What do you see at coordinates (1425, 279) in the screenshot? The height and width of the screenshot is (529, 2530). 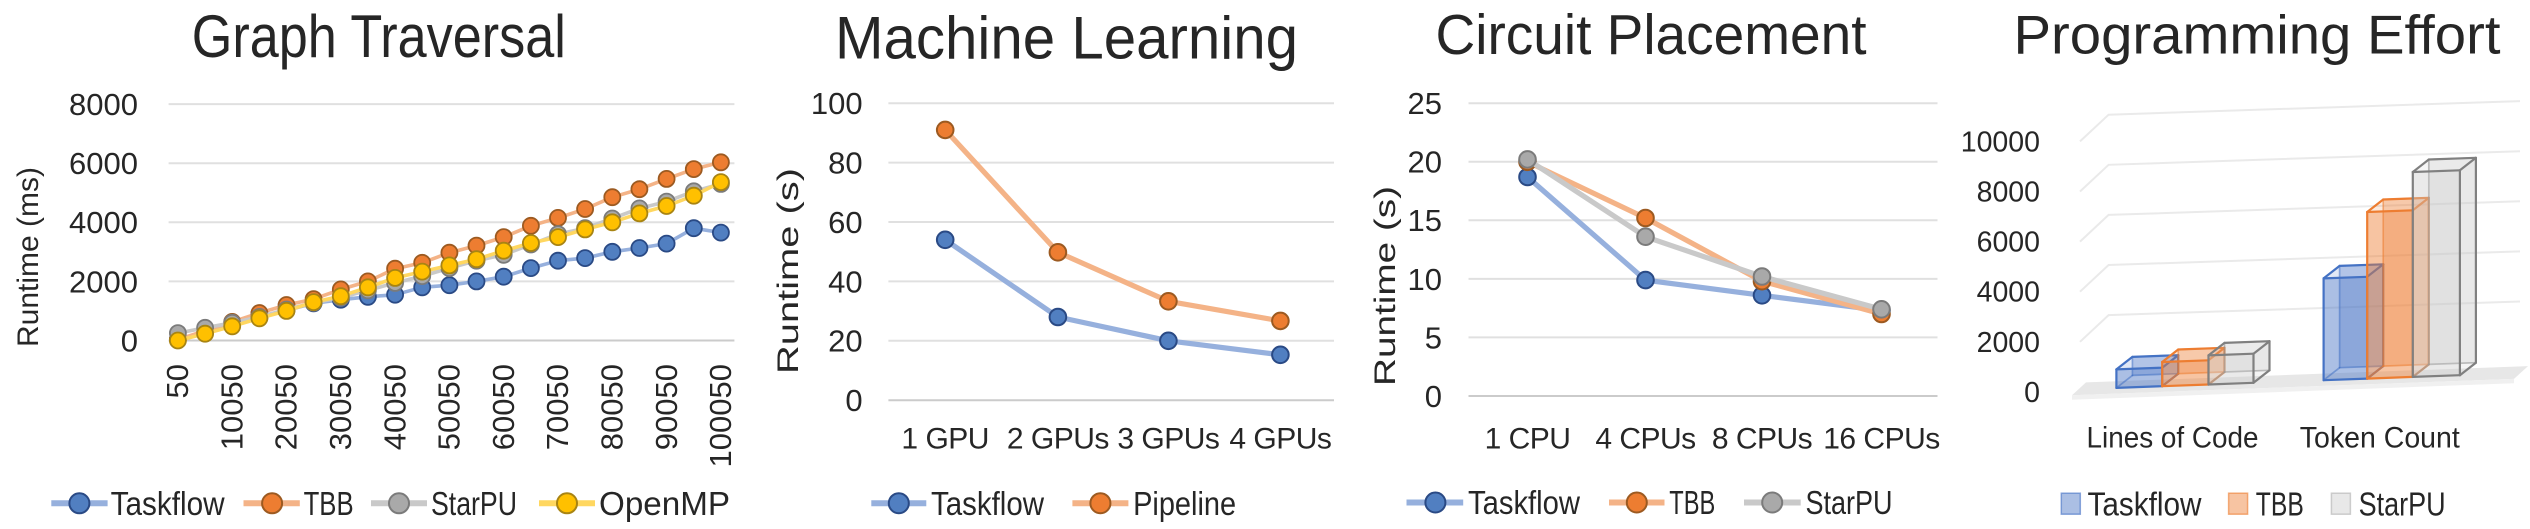 I see `svg-text: 10` at bounding box center [1425, 279].